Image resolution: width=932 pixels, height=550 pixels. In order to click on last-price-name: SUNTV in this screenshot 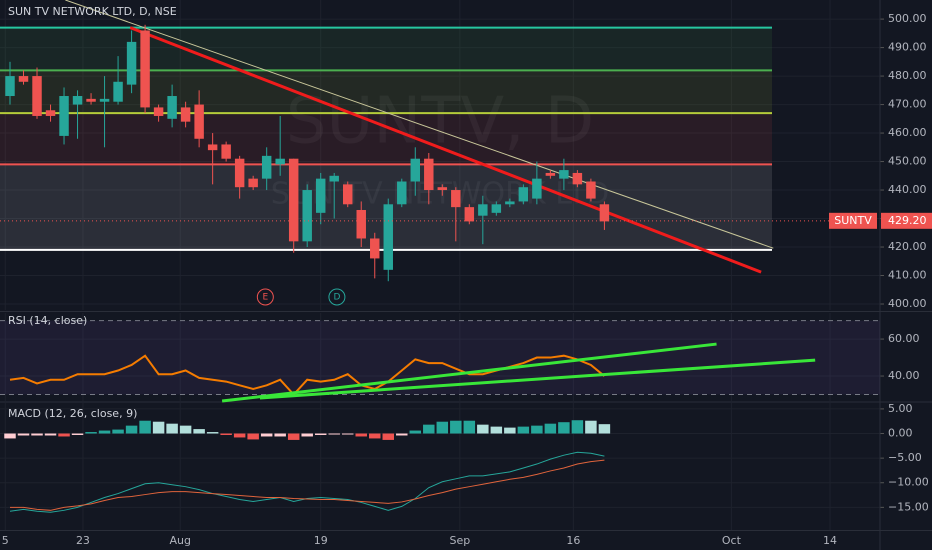, I will do `click(853, 220)`.